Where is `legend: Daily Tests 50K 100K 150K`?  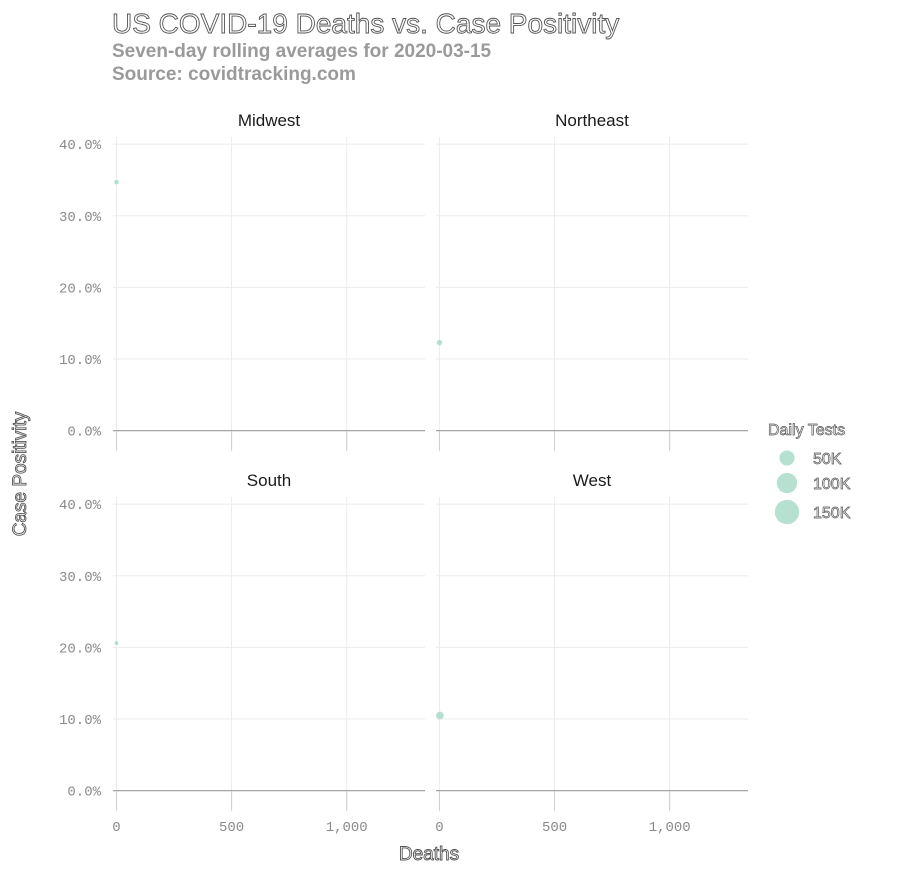 legend: Daily Tests 50K 100K 150K is located at coordinates (809, 473).